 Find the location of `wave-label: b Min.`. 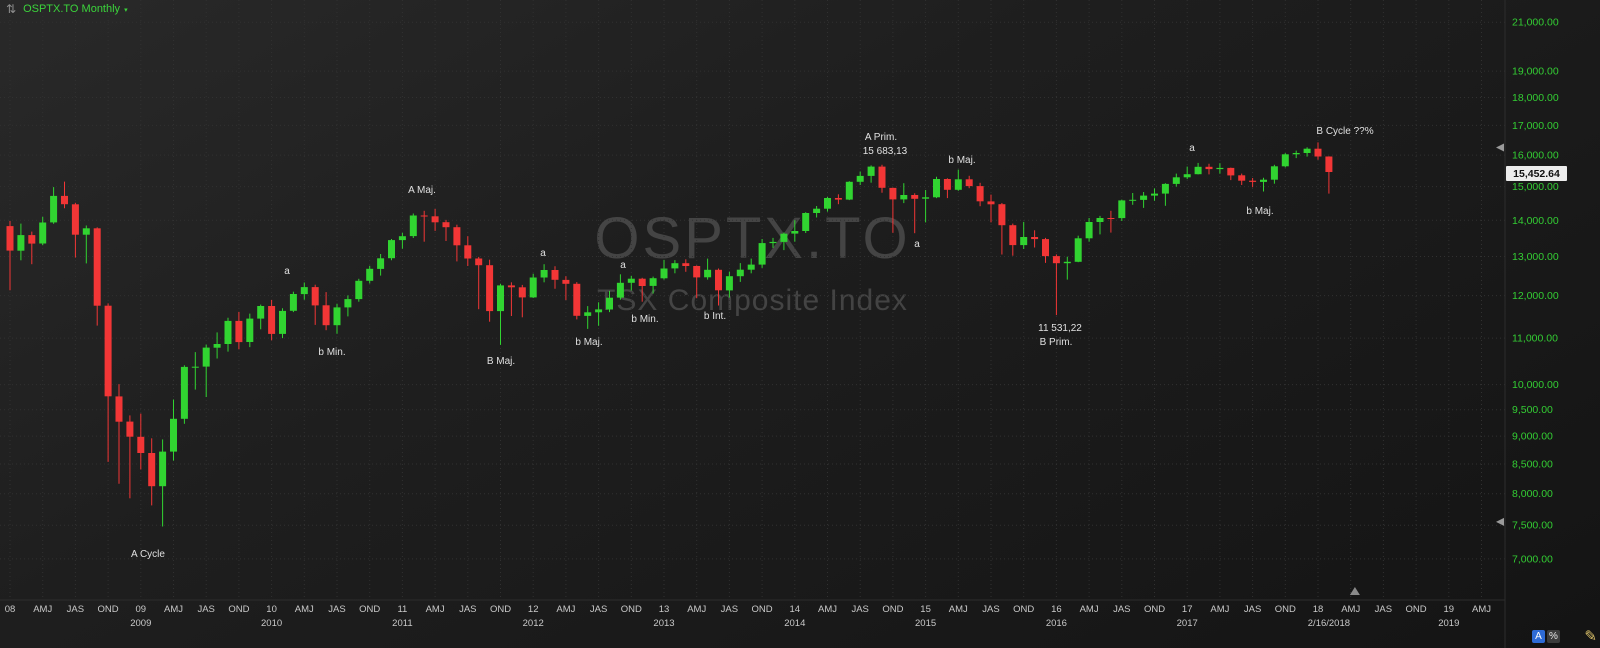

wave-label: b Min. is located at coordinates (331, 352).